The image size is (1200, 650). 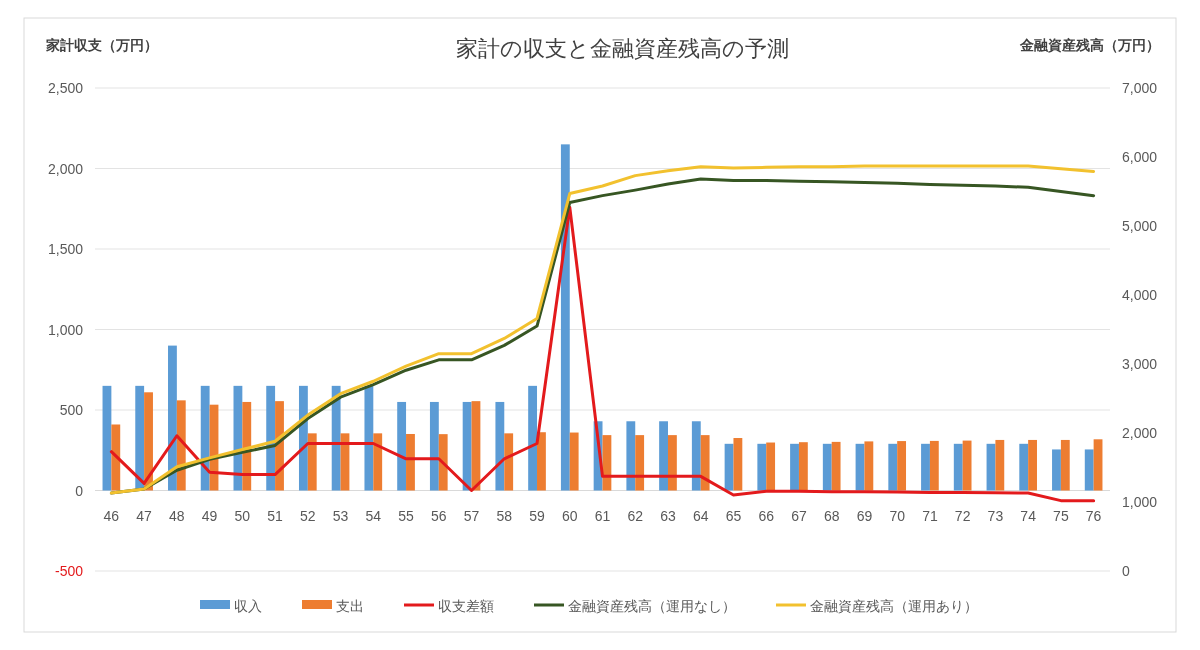 What do you see at coordinates (340, 515) in the screenshot?
I see `x-tick-label: 53` at bounding box center [340, 515].